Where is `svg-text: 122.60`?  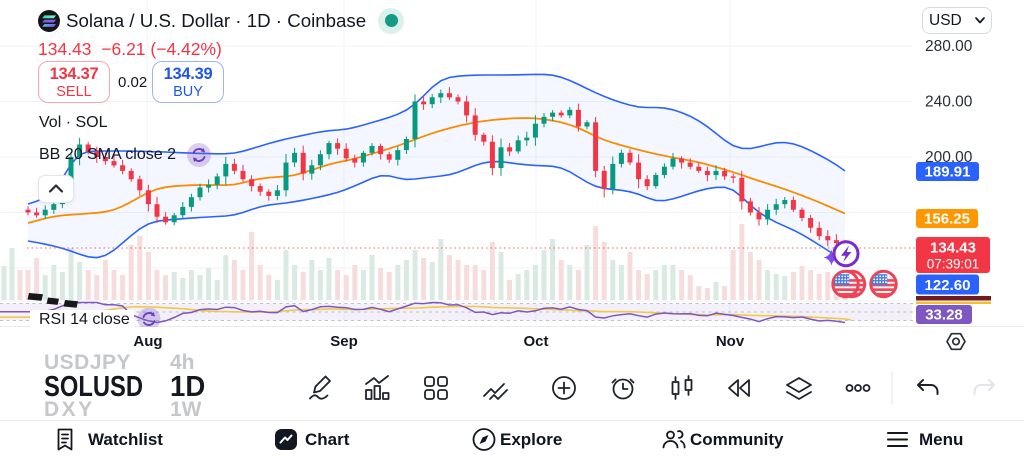 svg-text: 122.60 is located at coordinates (948, 285).